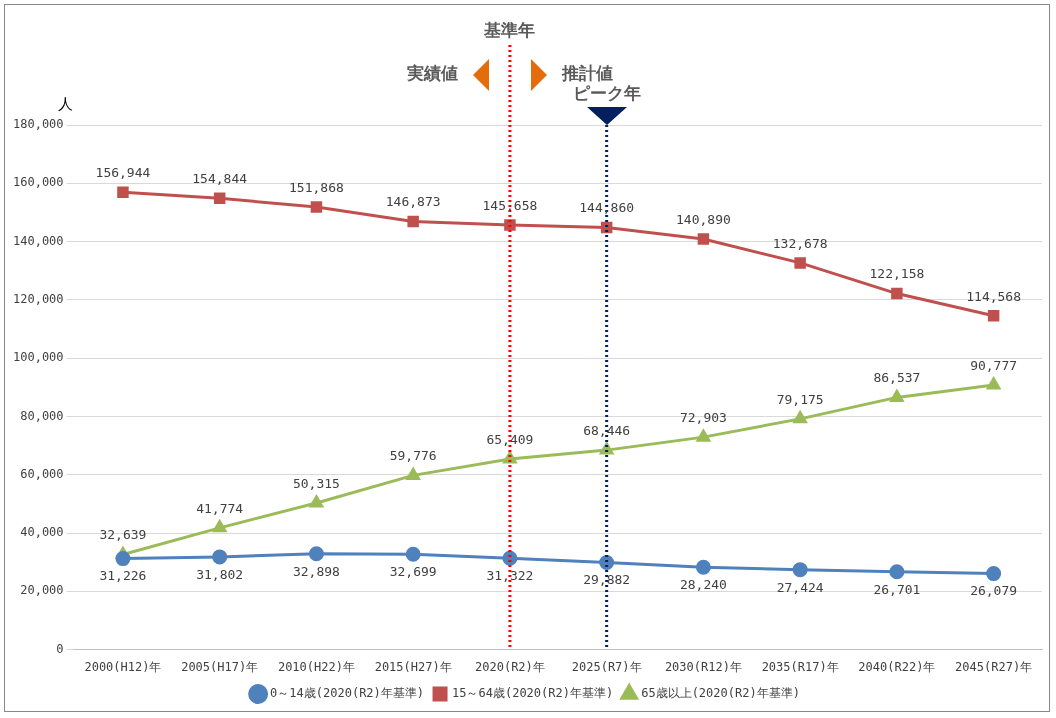 The image size is (1056, 718). Describe the element at coordinates (607, 208) in the screenshot. I see `data-label: 144,860` at that location.